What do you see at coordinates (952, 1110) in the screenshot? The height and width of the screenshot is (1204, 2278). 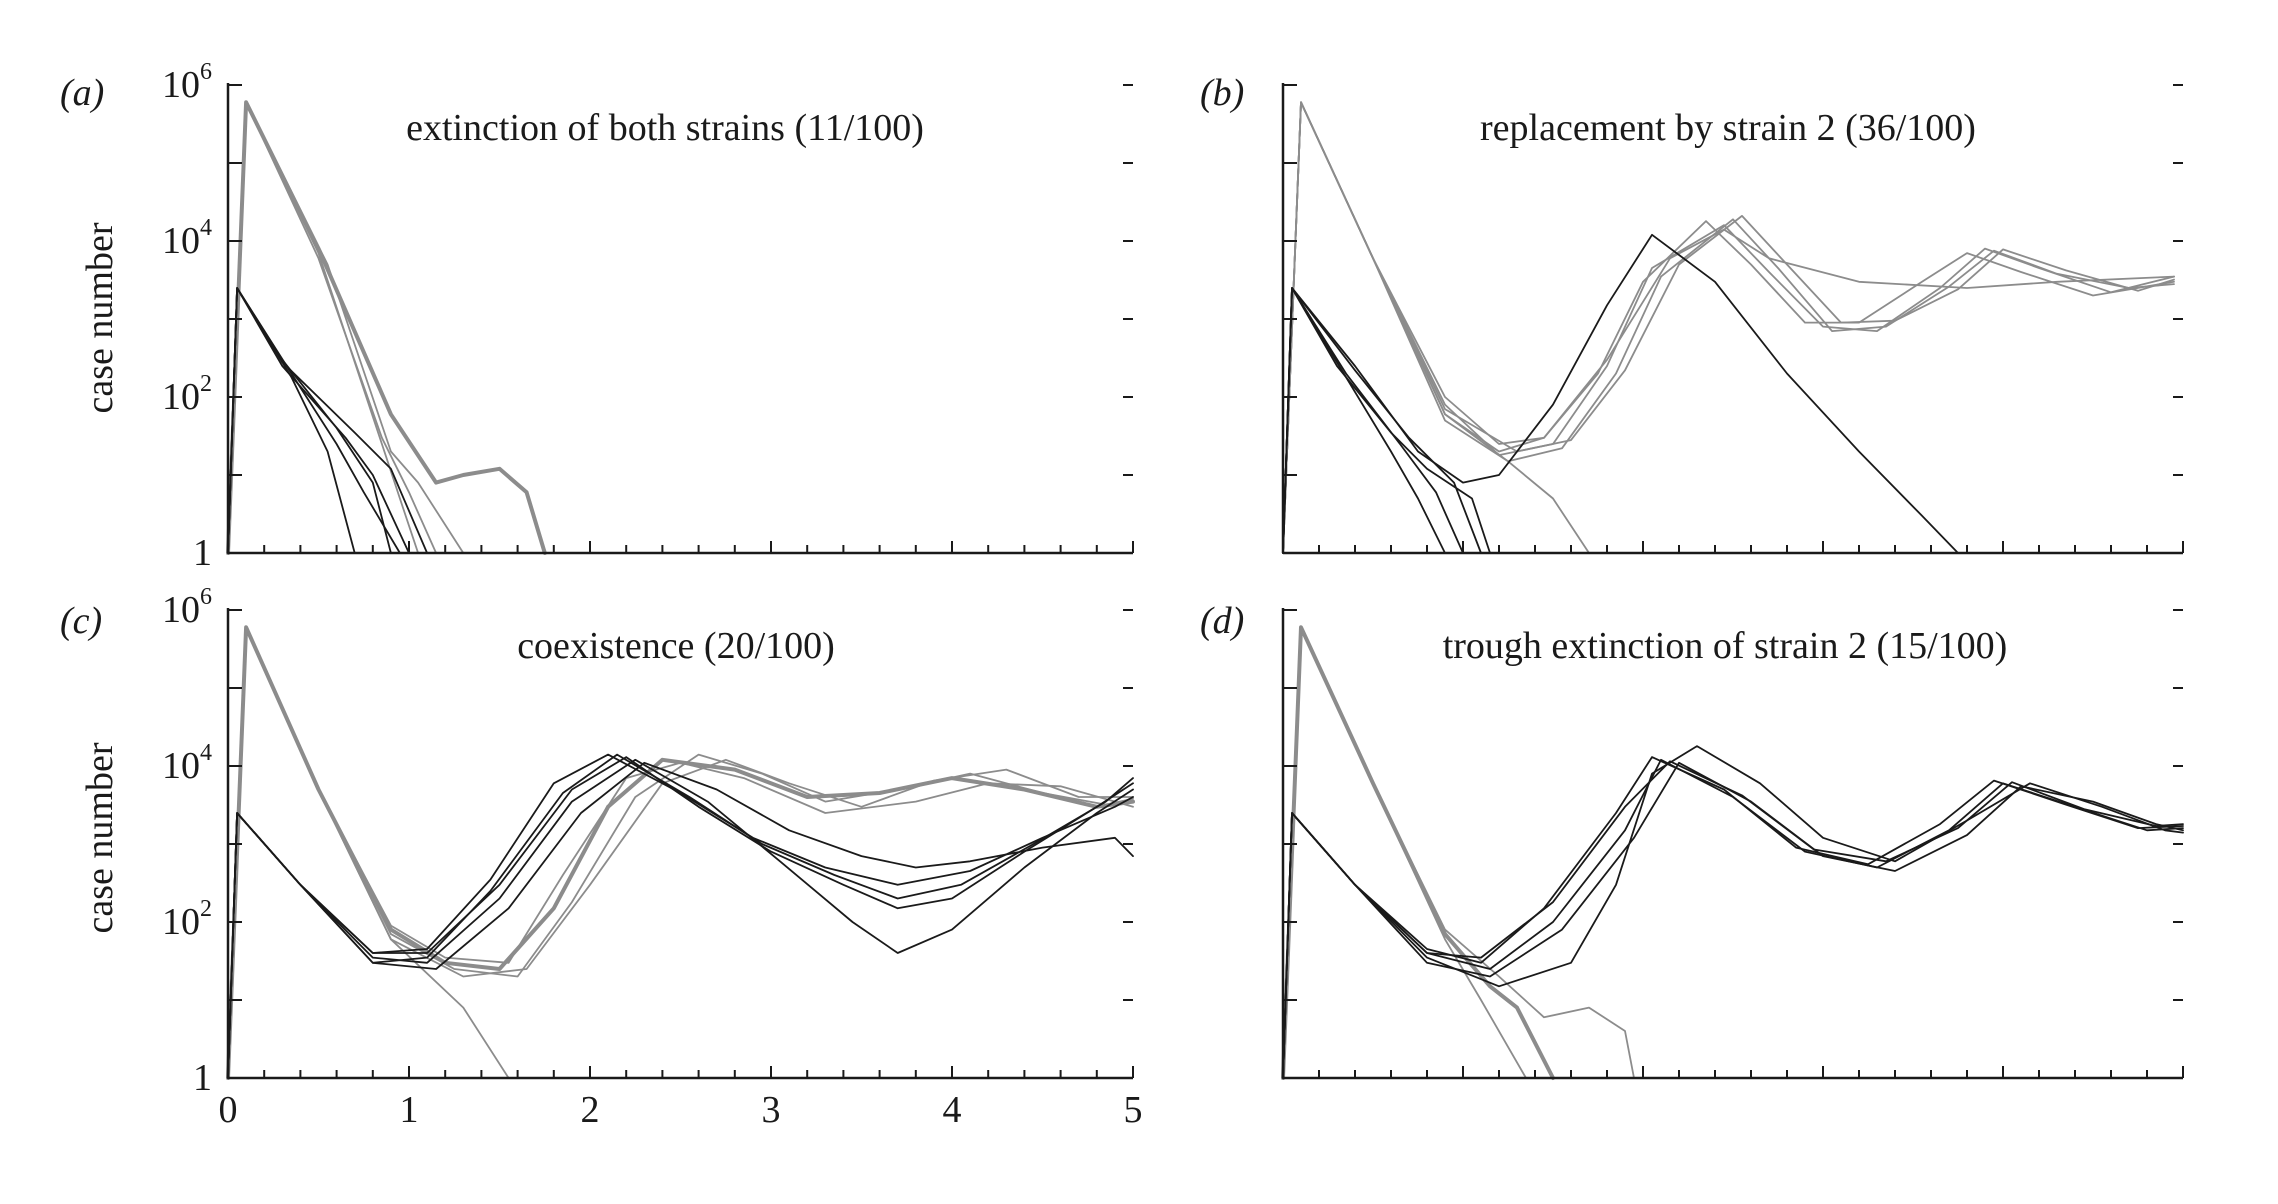 I see `panel-c-x-tick-label: 4` at bounding box center [952, 1110].